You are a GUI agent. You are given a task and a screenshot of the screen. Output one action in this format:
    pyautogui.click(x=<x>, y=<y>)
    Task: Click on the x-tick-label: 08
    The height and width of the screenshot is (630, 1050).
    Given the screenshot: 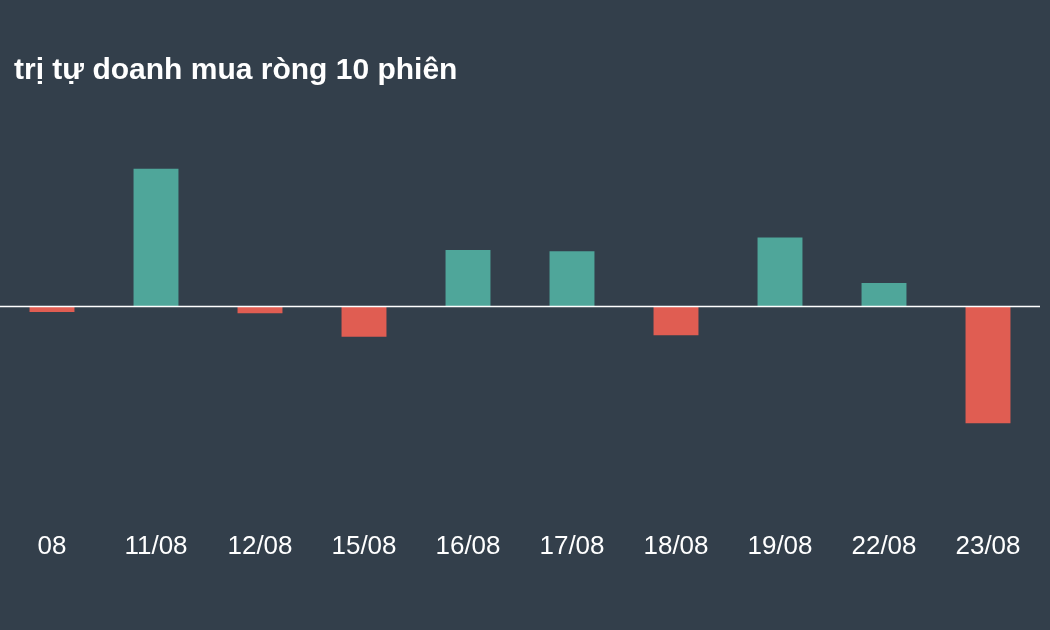 What is the action you would take?
    pyautogui.click(x=52, y=544)
    